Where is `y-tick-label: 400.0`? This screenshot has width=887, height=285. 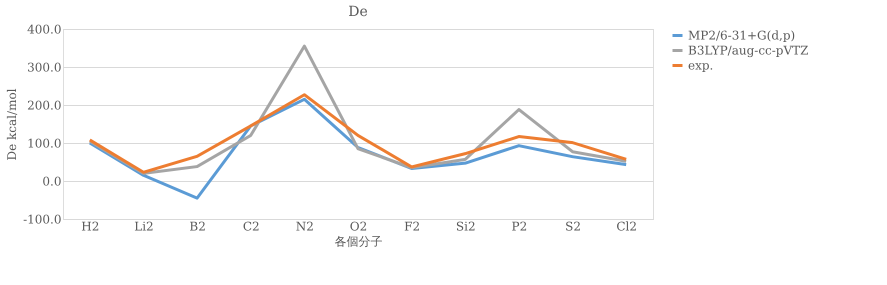
y-tick-label: 400.0 is located at coordinates (44, 29).